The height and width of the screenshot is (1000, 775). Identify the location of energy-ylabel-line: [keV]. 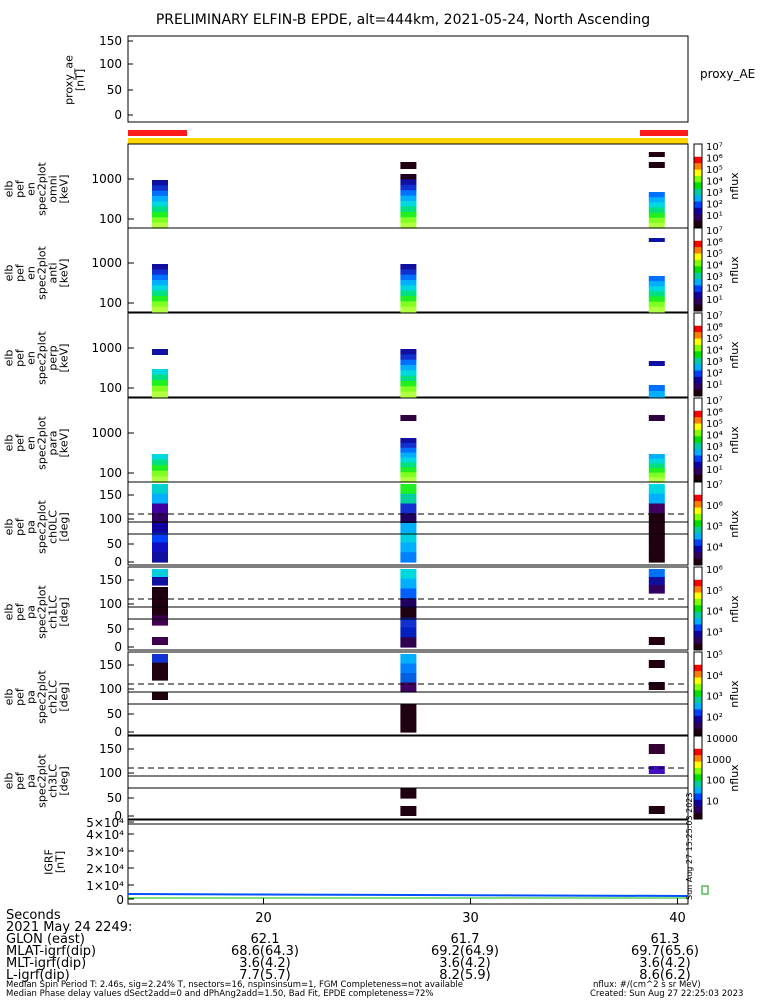
(64, 189).